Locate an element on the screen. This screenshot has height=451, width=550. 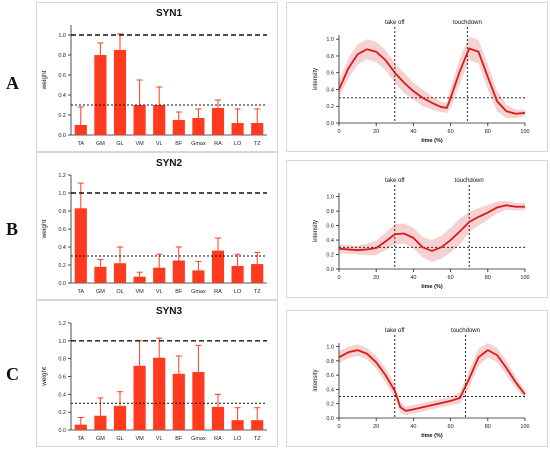
y-axis-label: weight is located at coordinates (44, 229).